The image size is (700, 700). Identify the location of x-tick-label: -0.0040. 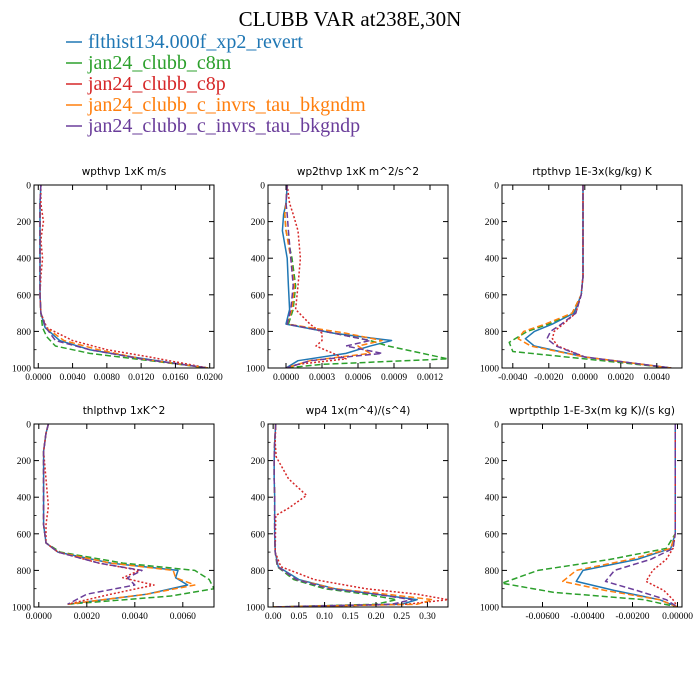
(513, 378).